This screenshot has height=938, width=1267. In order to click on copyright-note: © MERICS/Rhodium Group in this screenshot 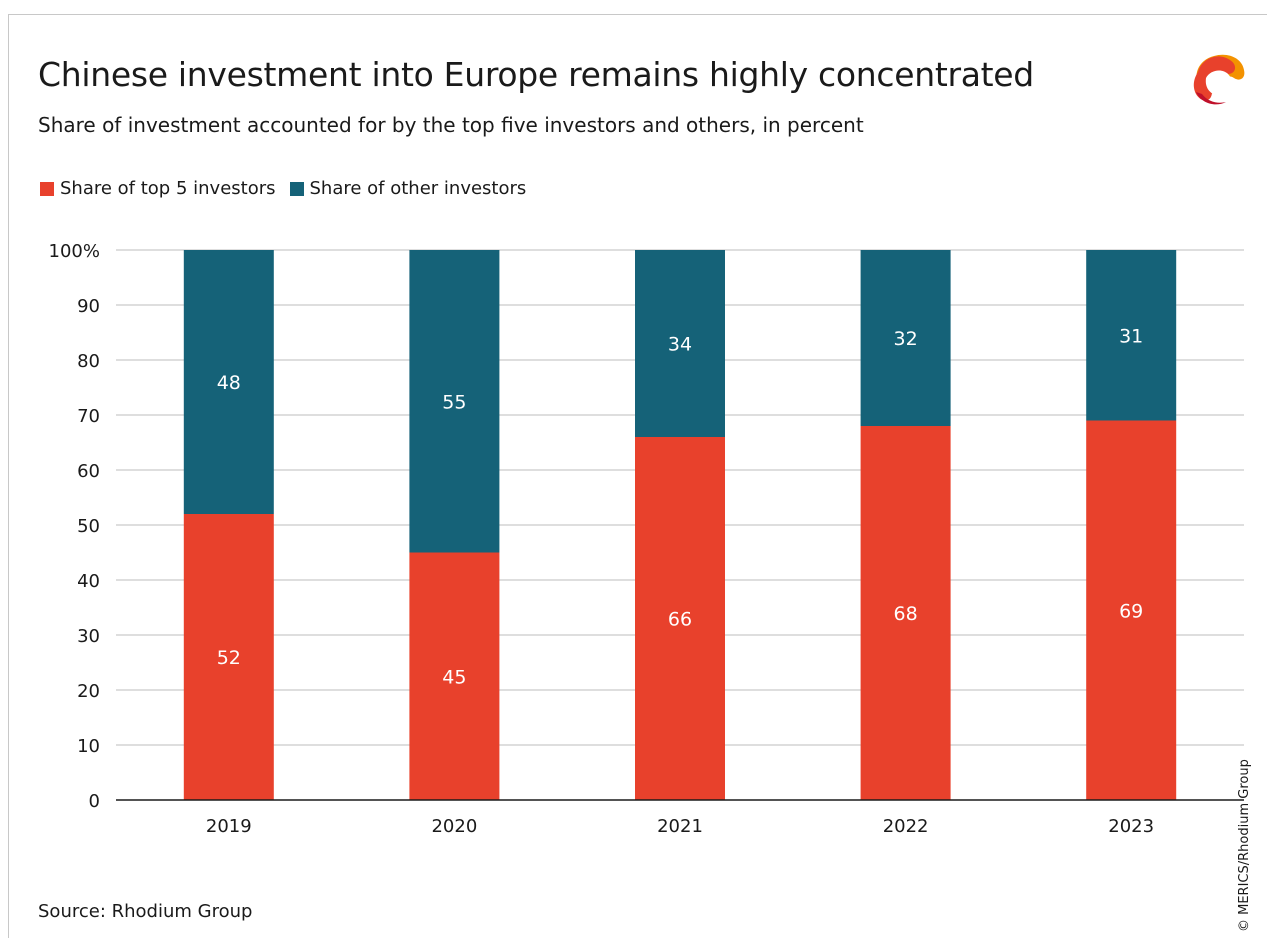, I will do `click(1244, 845)`.